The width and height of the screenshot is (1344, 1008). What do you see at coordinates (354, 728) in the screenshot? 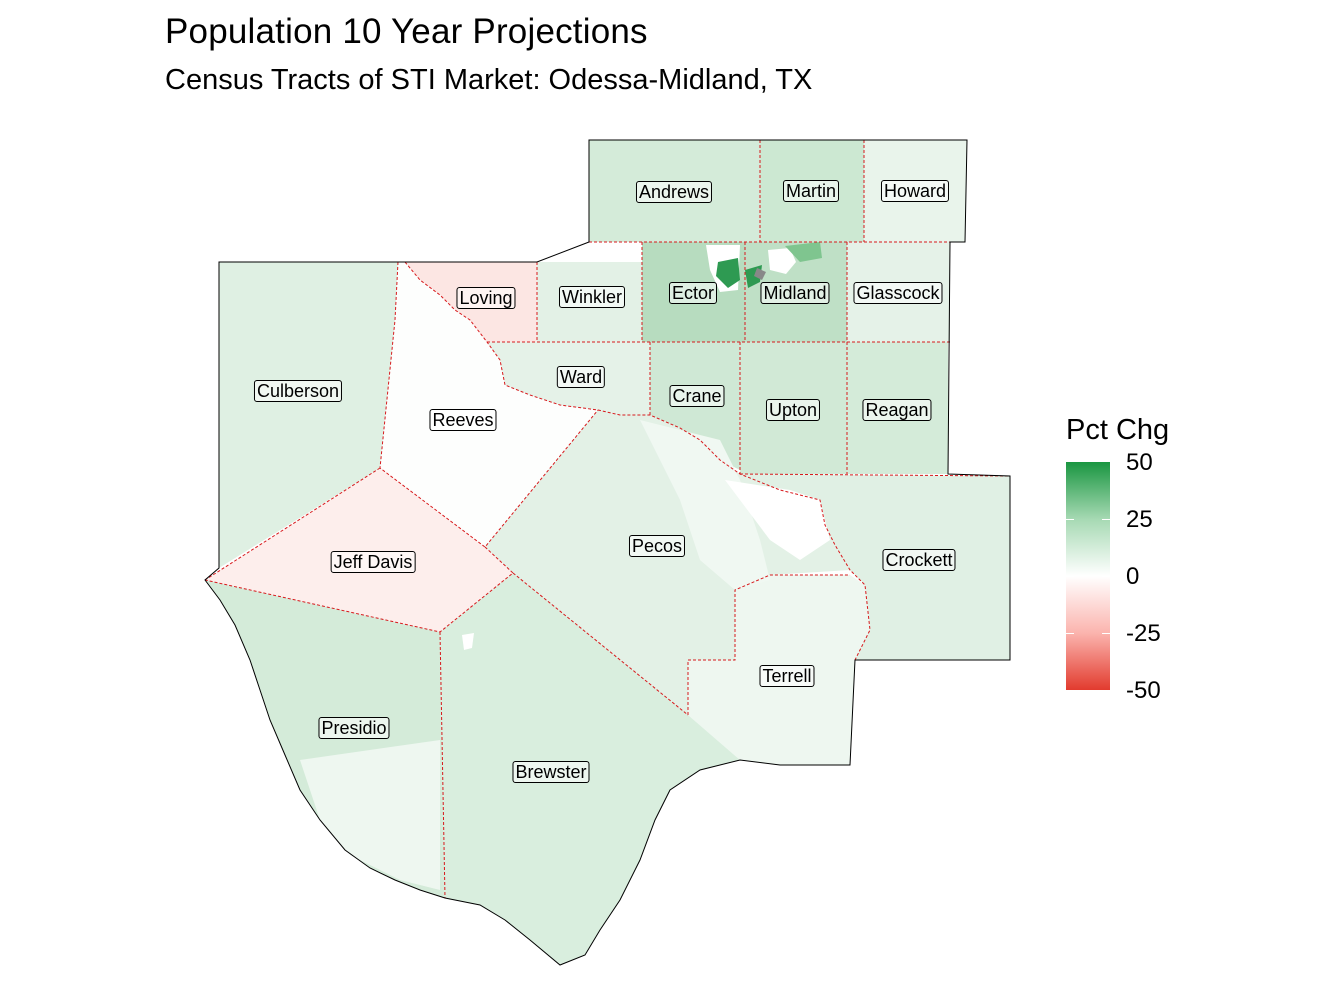
I see `county-label-presidio: Presidio` at bounding box center [354, 728].